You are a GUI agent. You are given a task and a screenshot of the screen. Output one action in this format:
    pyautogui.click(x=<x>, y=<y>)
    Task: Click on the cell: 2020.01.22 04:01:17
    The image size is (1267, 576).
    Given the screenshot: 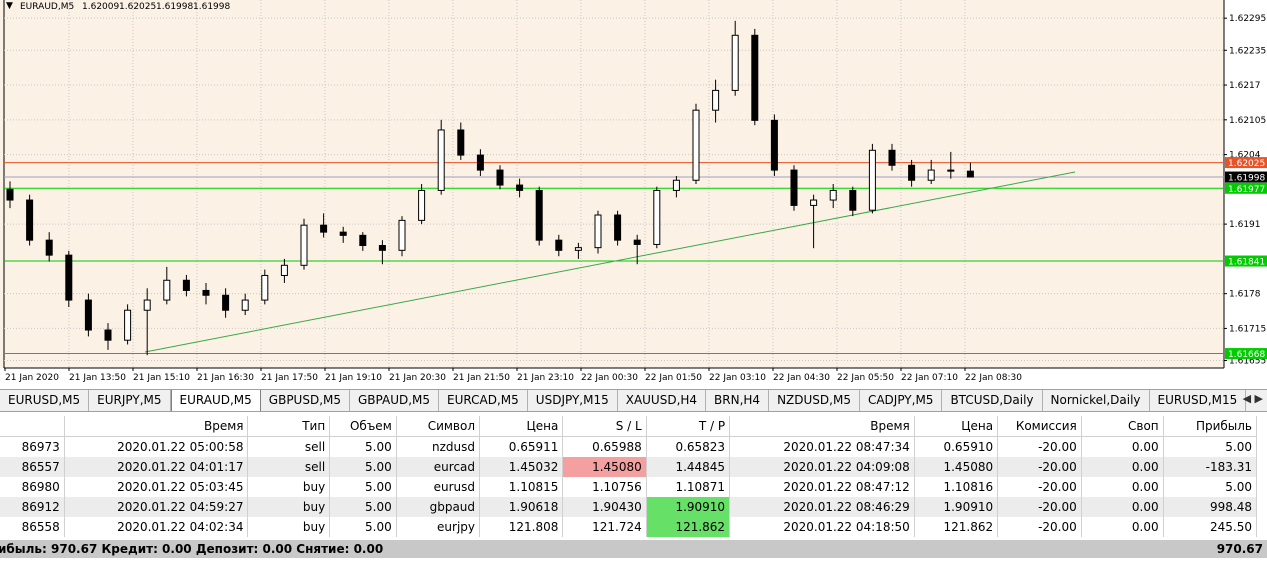 What is the action you would take?
    pyautogui.click(x=156, y=467)
    